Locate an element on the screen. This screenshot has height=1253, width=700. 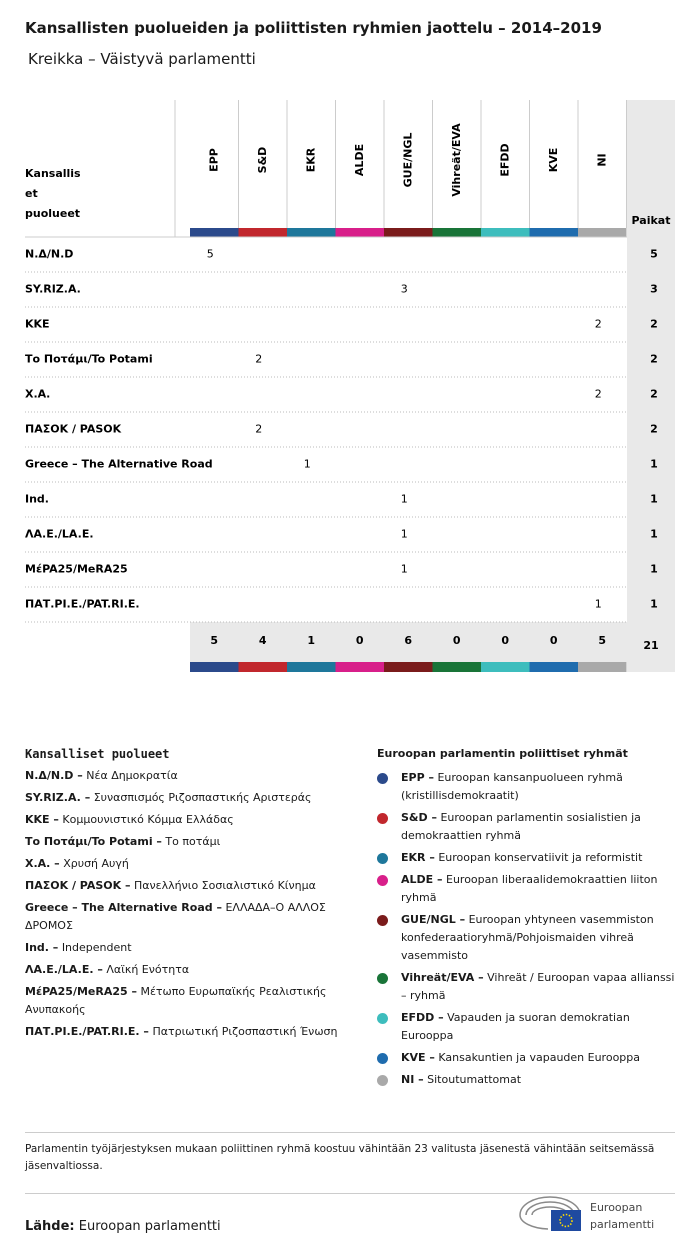
row-total: 3 is located at coordinates (654, 289).